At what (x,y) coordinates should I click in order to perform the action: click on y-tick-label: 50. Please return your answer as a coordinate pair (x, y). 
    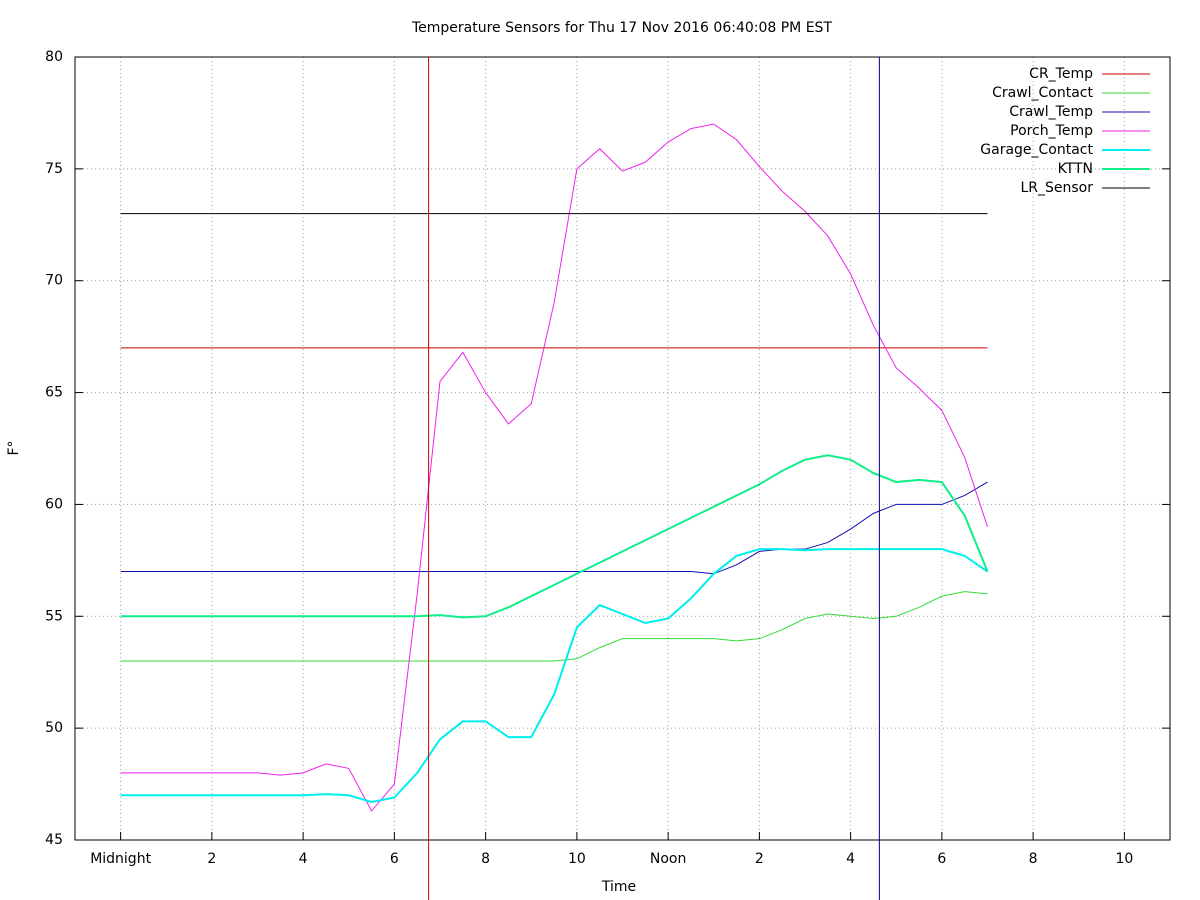
    Looking at the image, I should click on (54, 728).